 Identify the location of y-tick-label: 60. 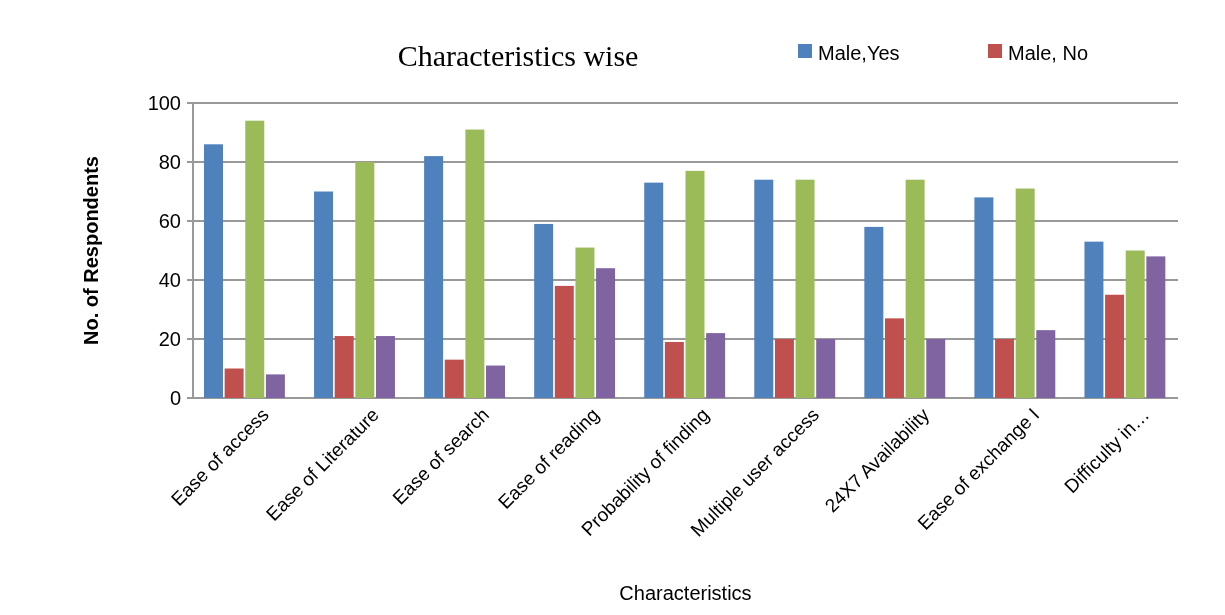
(169, 221).